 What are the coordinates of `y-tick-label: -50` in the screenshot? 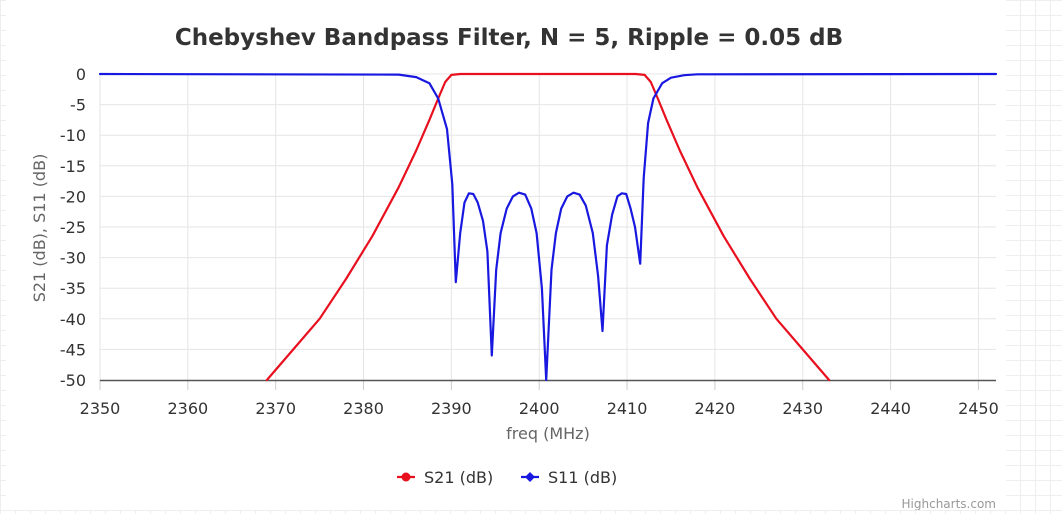 It's located at (73, 380).